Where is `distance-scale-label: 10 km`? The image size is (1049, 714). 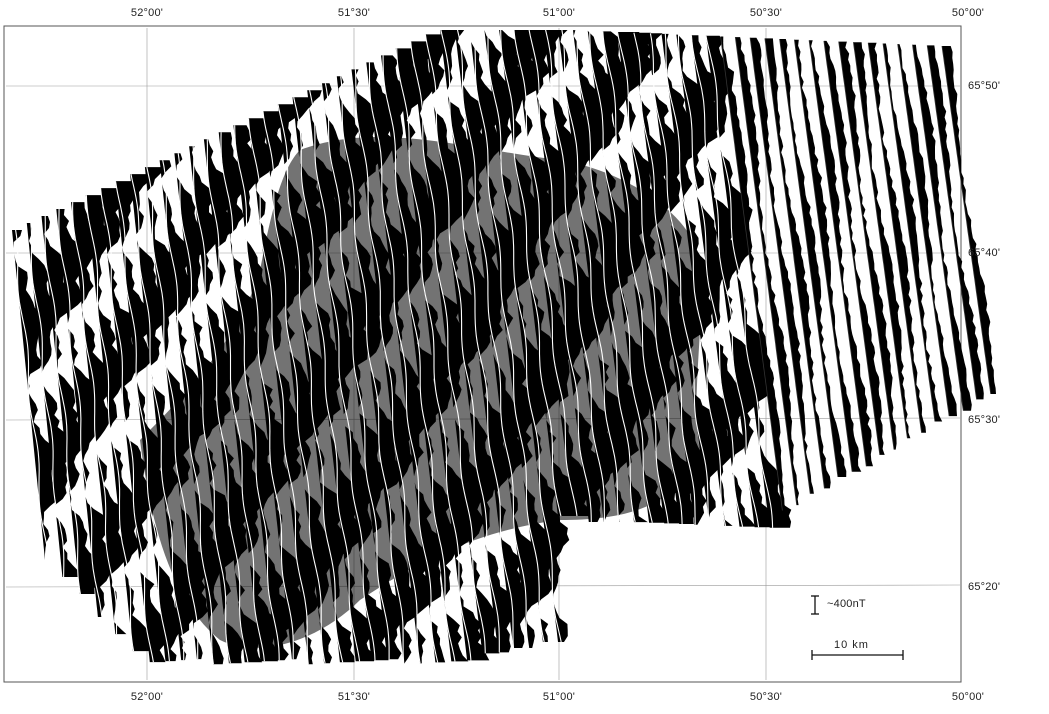
distance-scale-label: 10 km is located at coordinates (851, 645).